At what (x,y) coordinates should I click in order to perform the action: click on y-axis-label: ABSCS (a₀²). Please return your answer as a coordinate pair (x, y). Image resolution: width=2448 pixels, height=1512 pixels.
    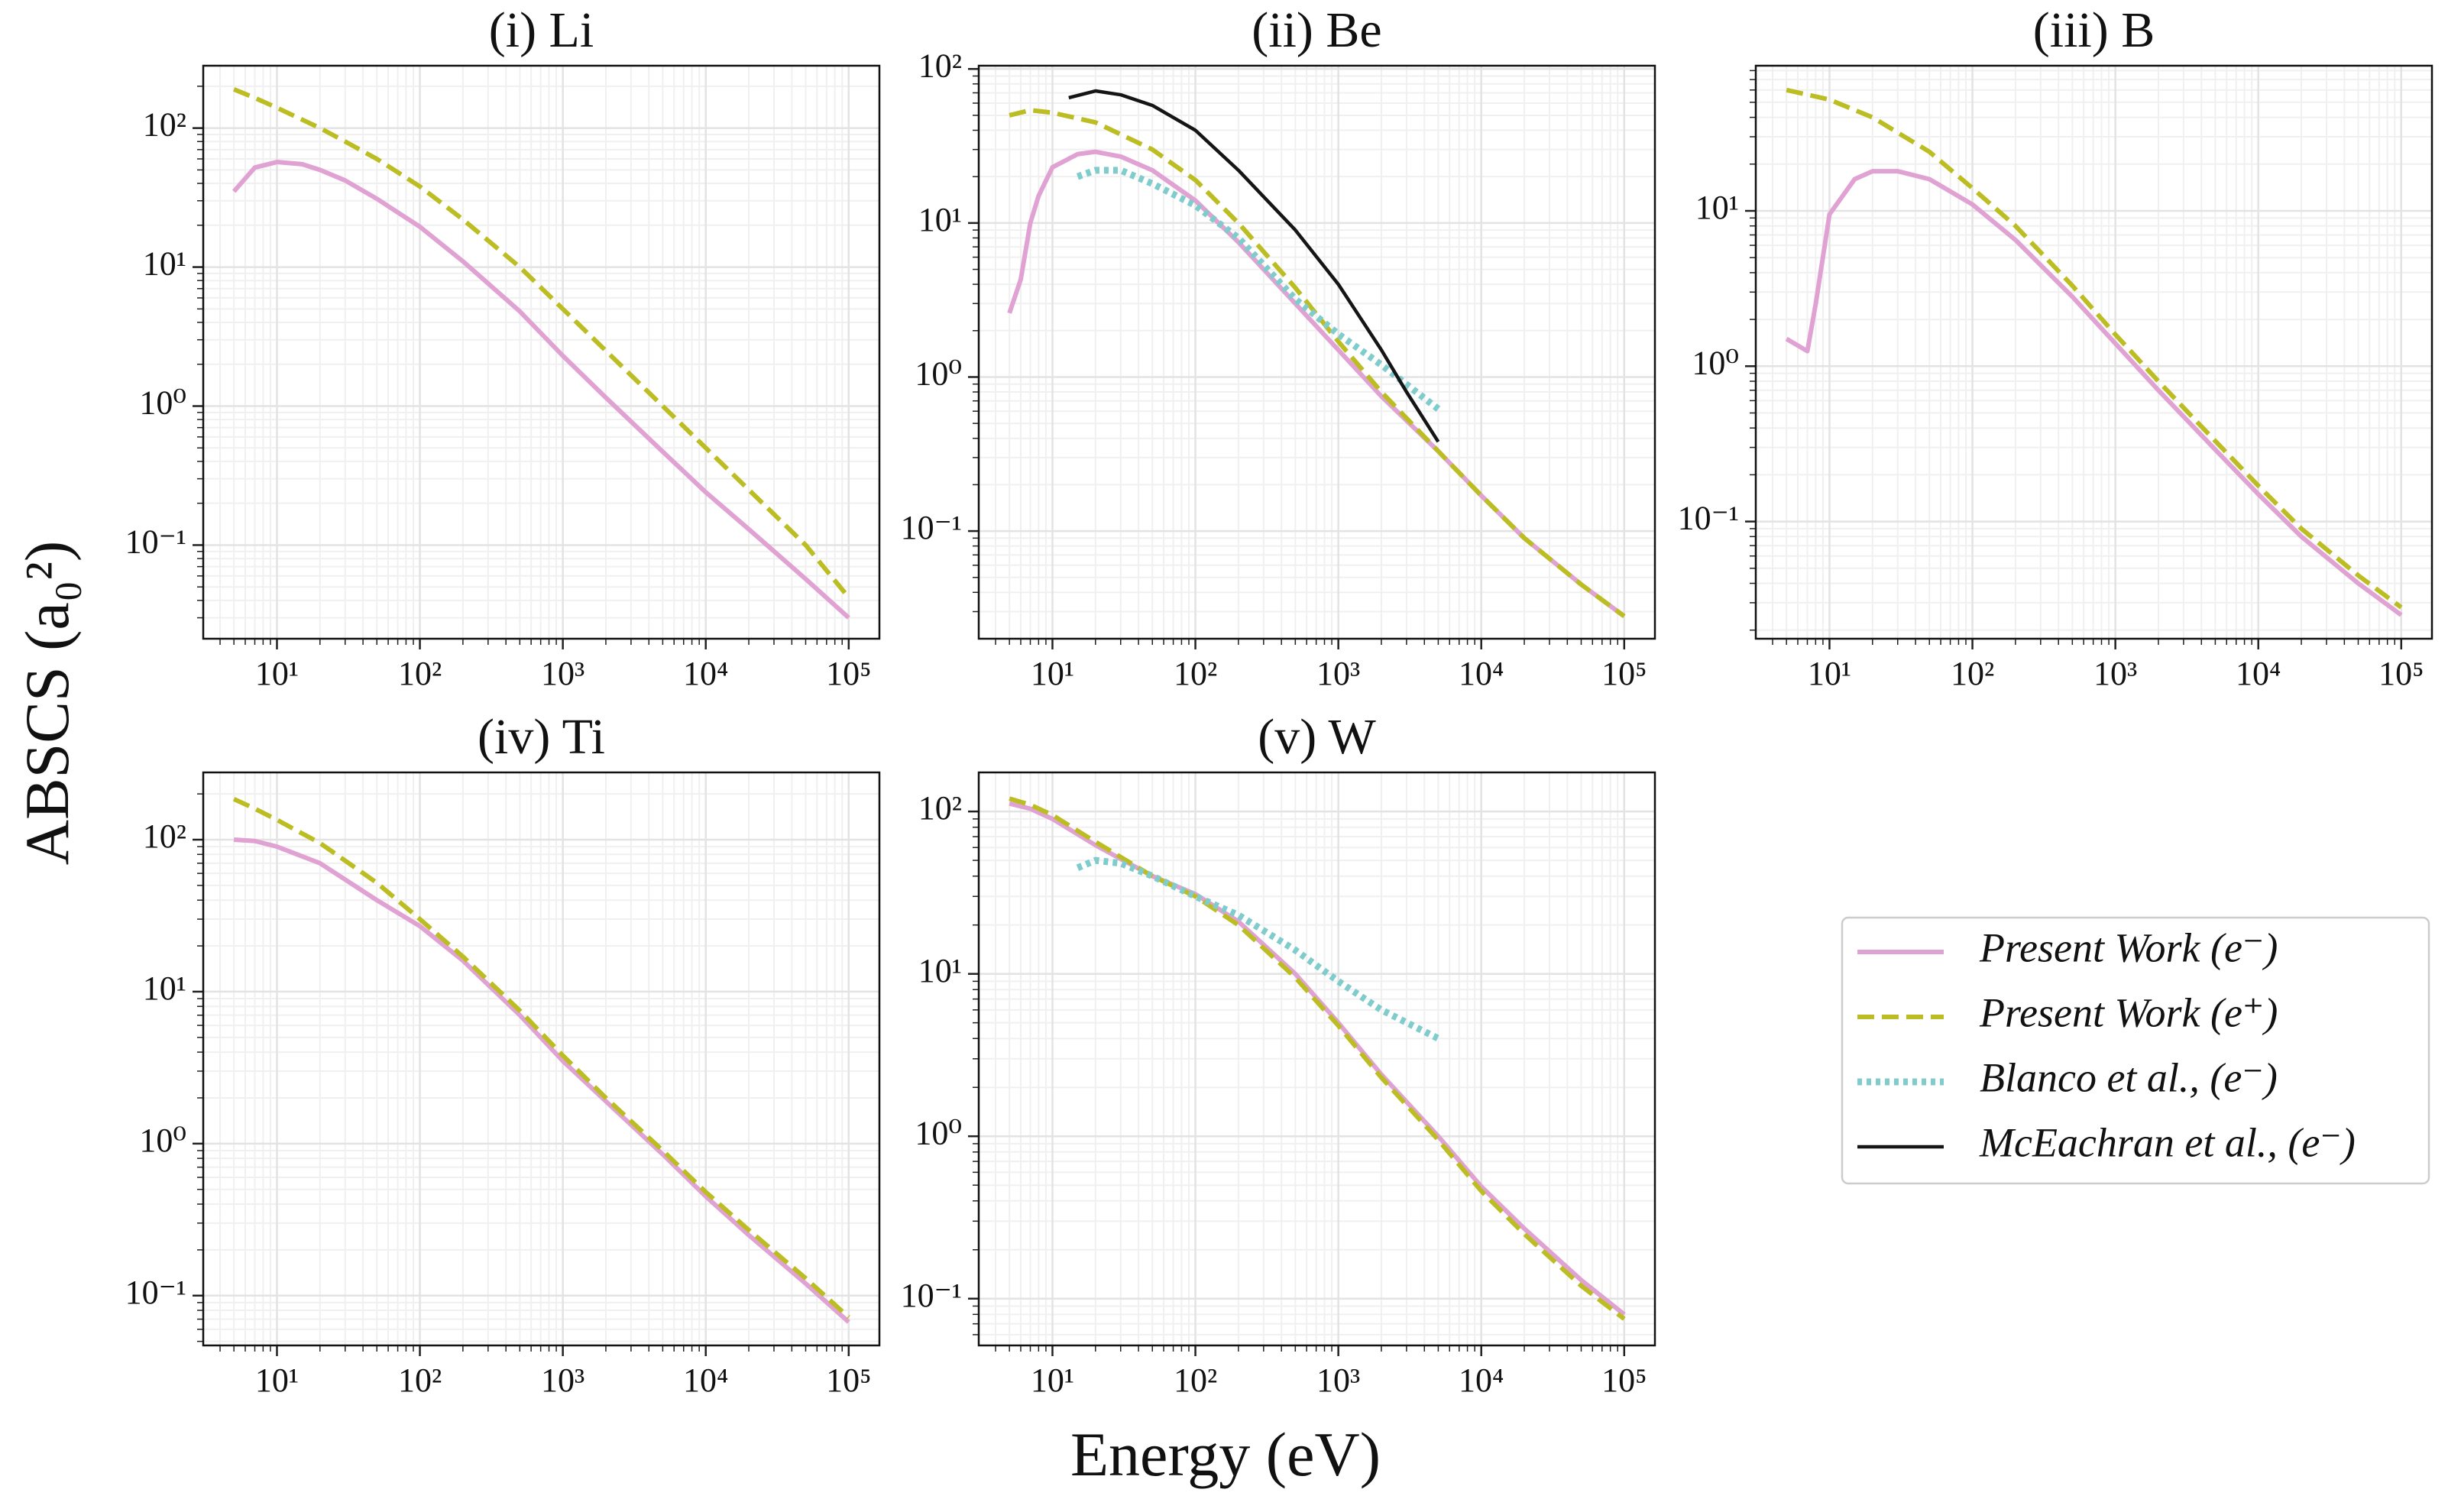
    Looking at the image, I should click on (47, 703).